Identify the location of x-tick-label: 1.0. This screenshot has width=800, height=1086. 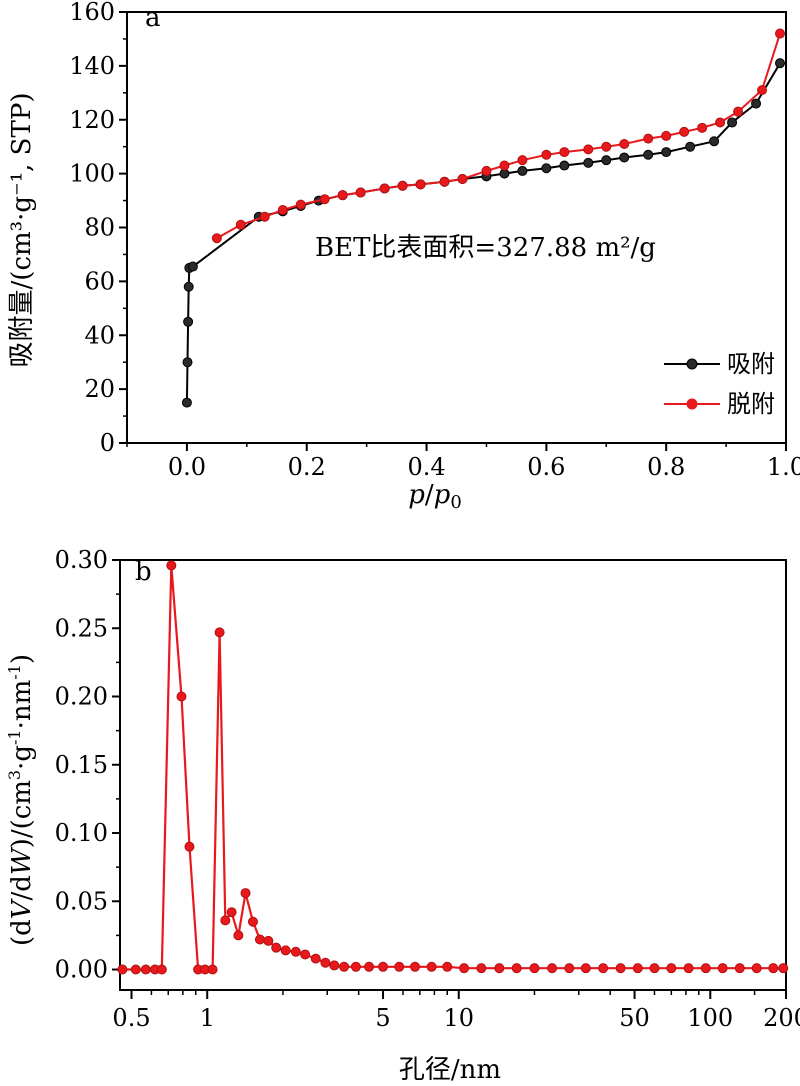
(783, 467).